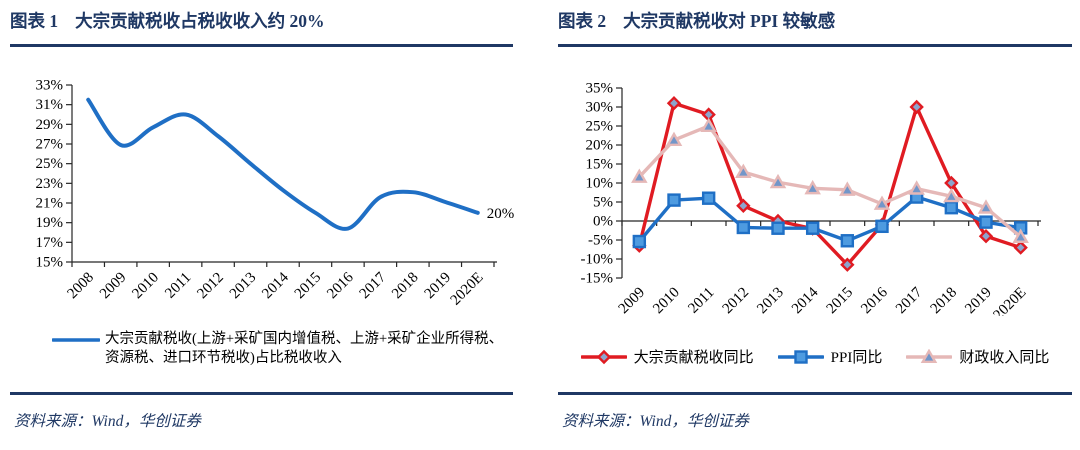 The image size is (1080, 450). Describe the element at coordinates (815, 45) in the screenshot. I see `figure2-top-rule` at that location.